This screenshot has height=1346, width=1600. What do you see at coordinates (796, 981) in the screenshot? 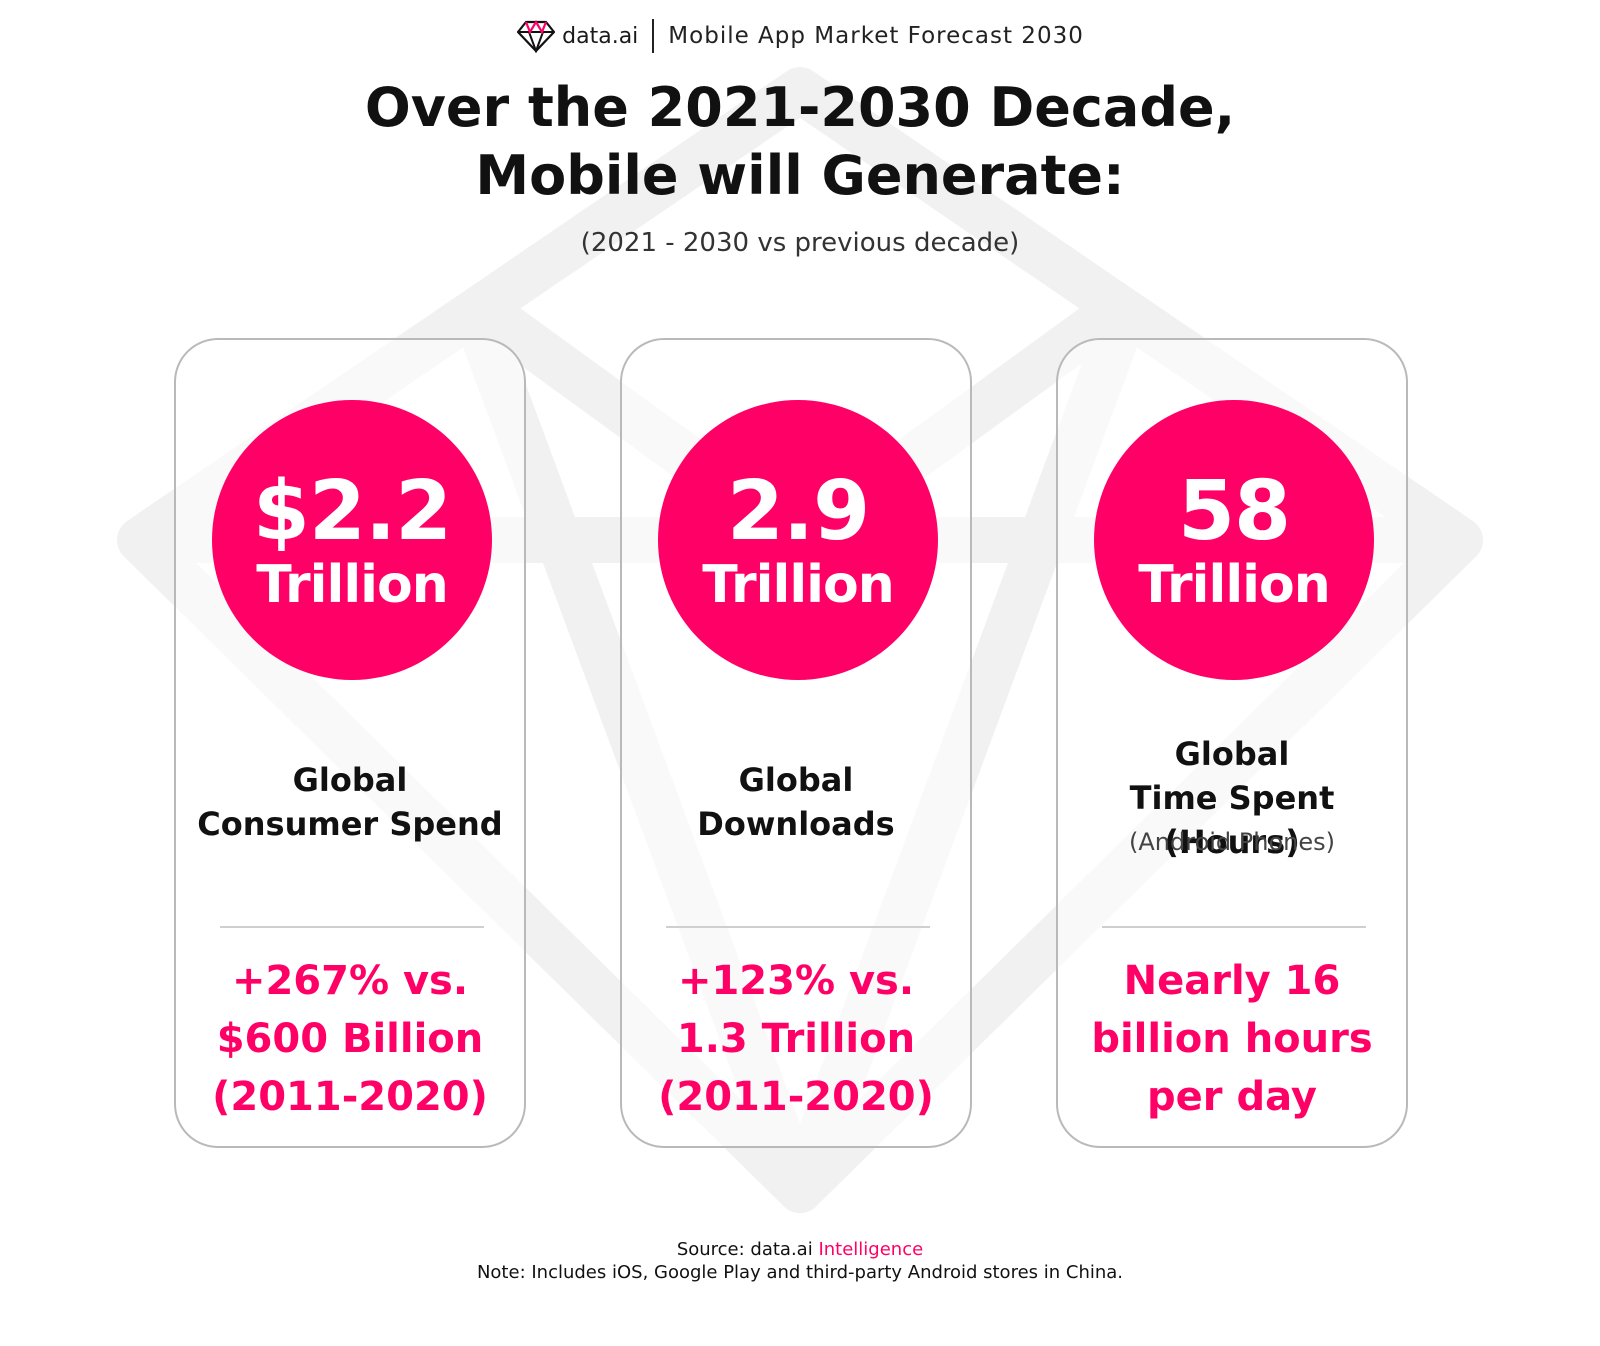
I see `comparison-line-1: +123% vs.` at bounding box center [796, 981].